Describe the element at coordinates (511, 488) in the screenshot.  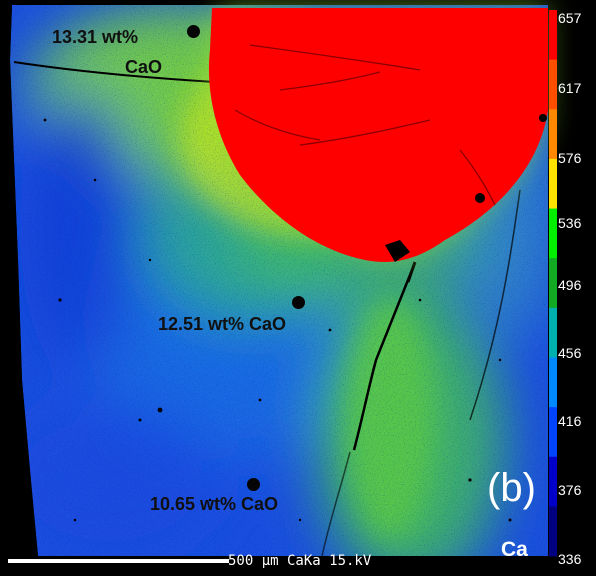
I see `panel-letter: (b)` at that location.